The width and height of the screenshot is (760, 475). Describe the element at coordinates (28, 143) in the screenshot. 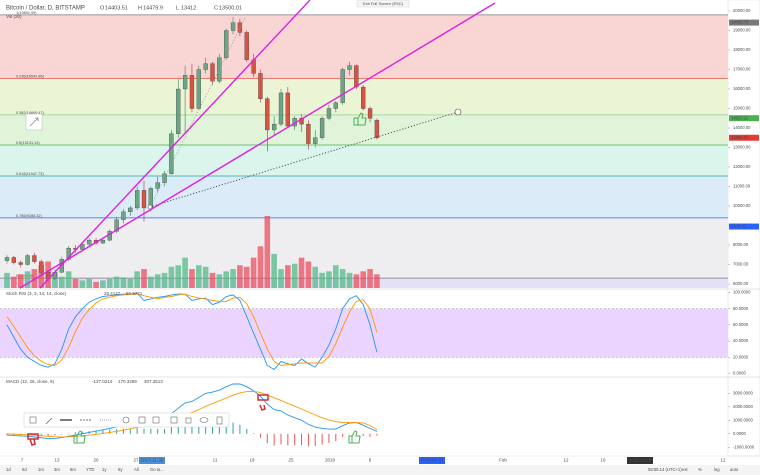

I see `fib-label: 0.5(13131.13)` at that location.